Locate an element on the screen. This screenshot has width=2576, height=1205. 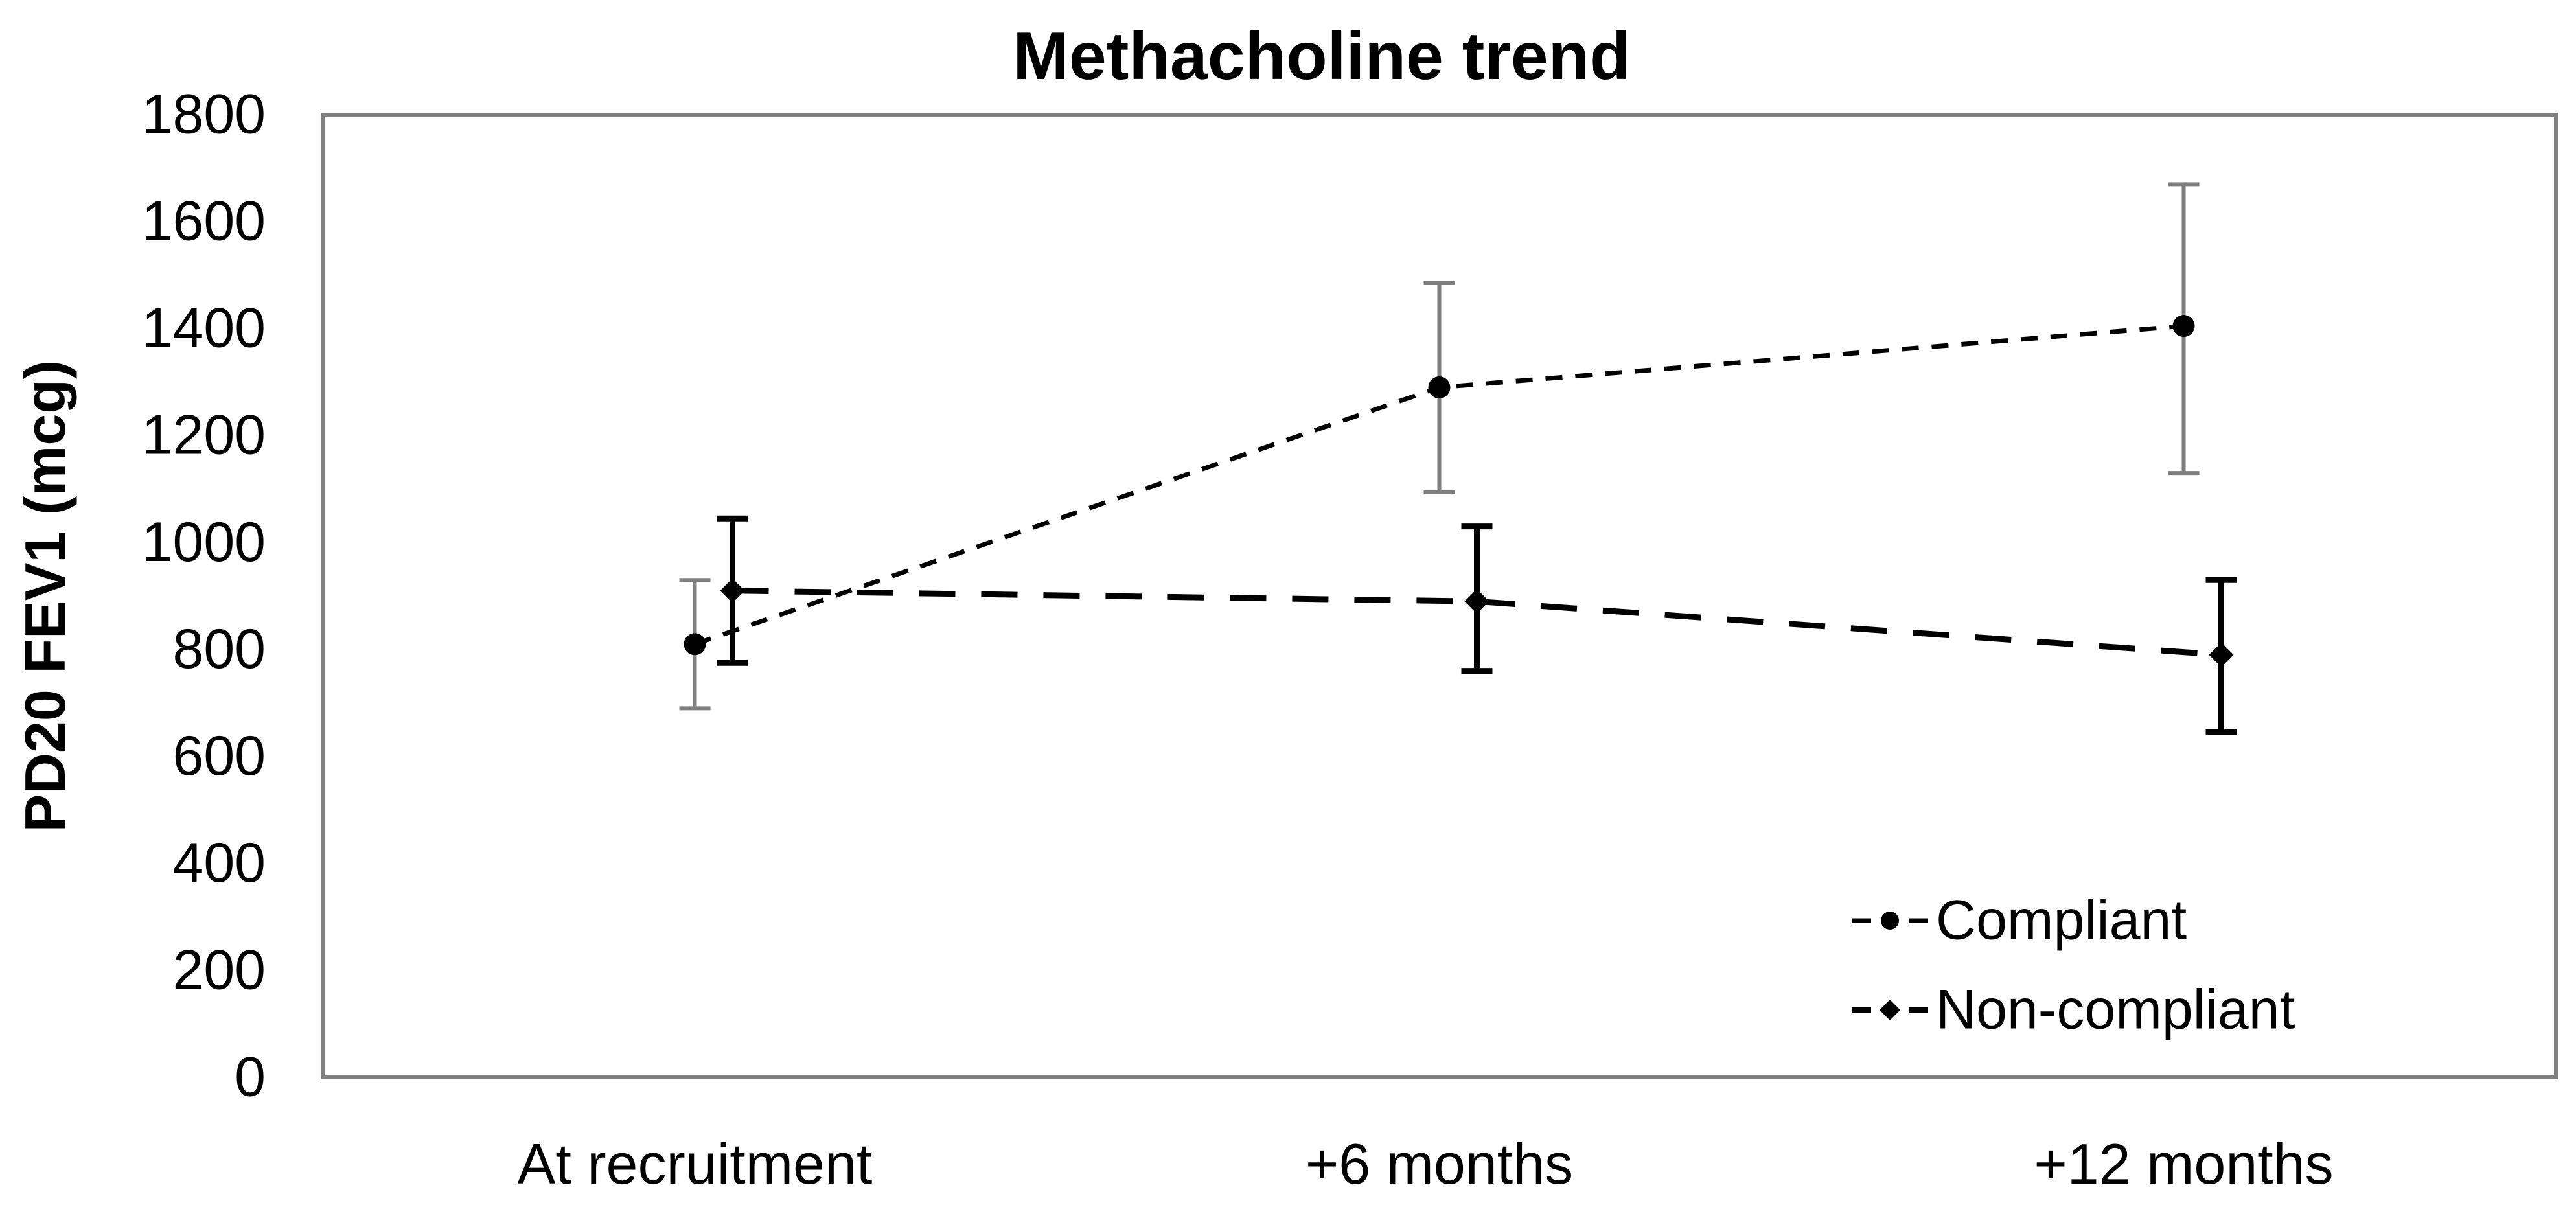
y-tick-label-600: 600 is located at coordinates (219, 756).